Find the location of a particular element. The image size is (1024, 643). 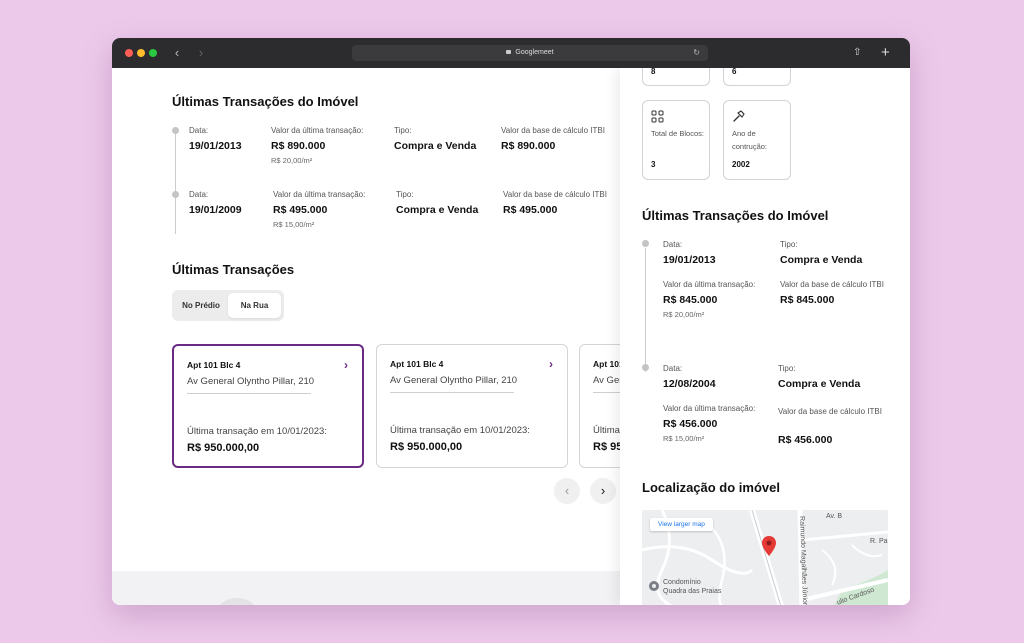

place-marker-icon is located at coordinates (654, 586).